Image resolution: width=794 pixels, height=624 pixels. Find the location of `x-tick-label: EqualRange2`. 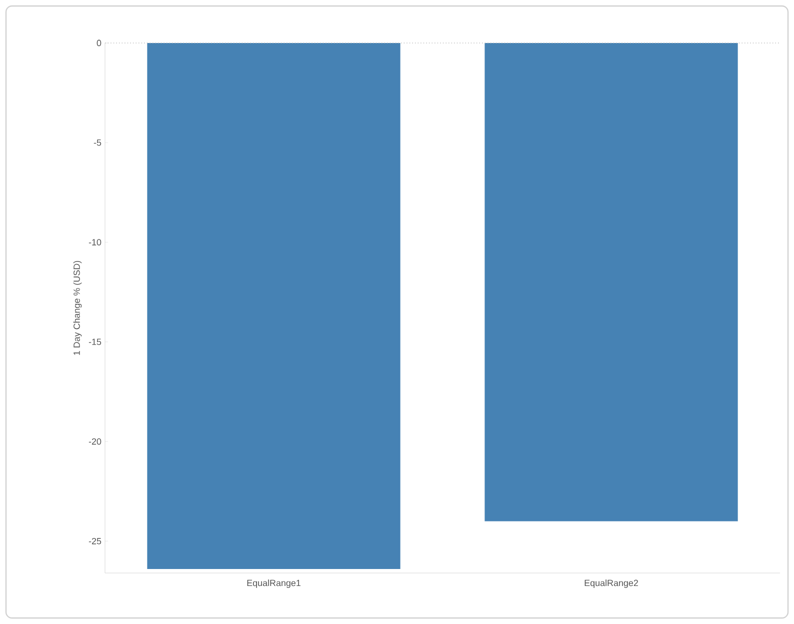

x-tick-label: EqualRange2 is located at coordinates (611, 584).